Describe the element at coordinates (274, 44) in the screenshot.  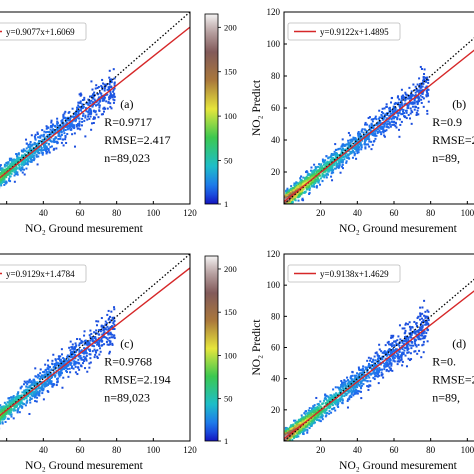
I see `y-tick-label: 100` at that location.